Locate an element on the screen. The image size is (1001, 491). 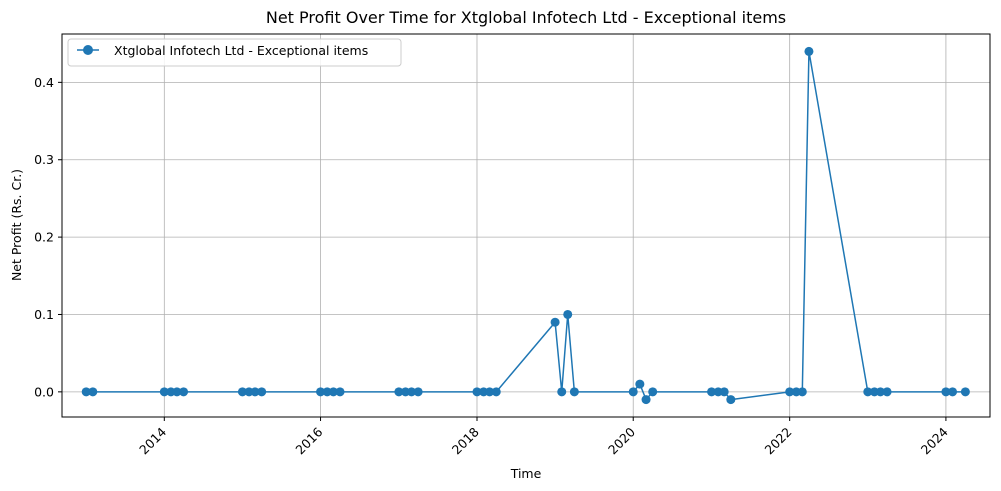
y-axis-label: Net Profit (Rs. Cr.) is located at coordinates (16, 225).